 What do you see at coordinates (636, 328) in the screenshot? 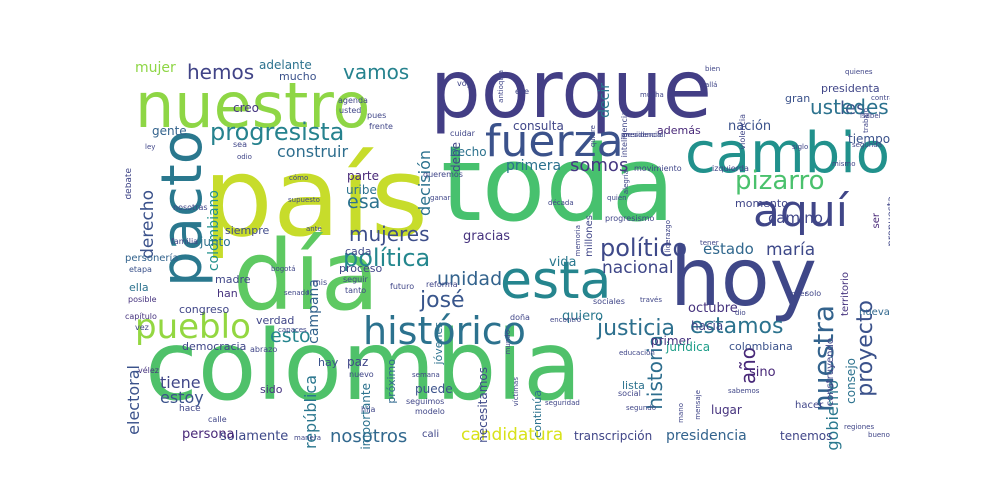
I see `word-justicia: justicia` at bounding box center [636, 328].